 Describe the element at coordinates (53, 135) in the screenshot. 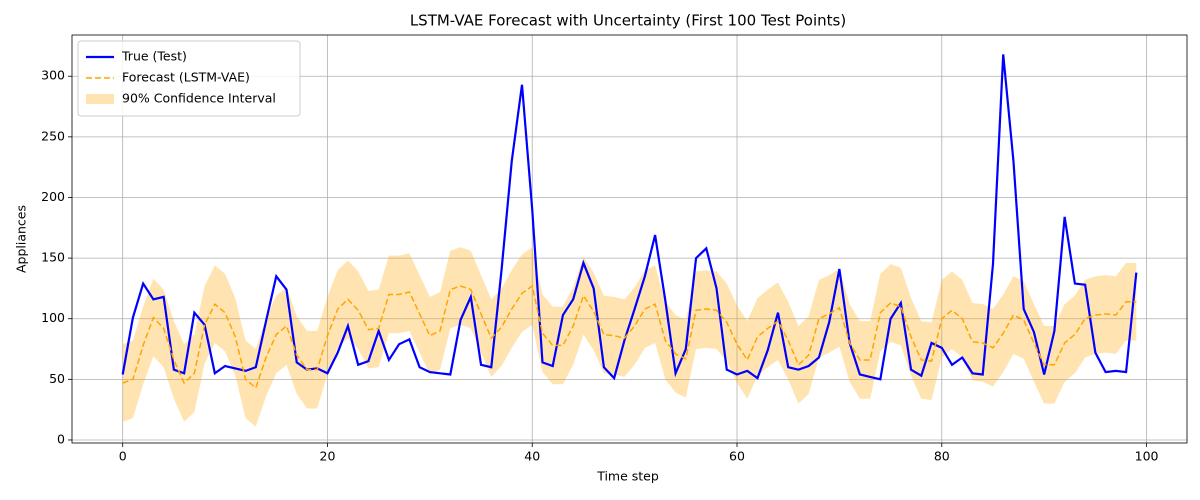

I see `y-tick-label: 250` at that location.